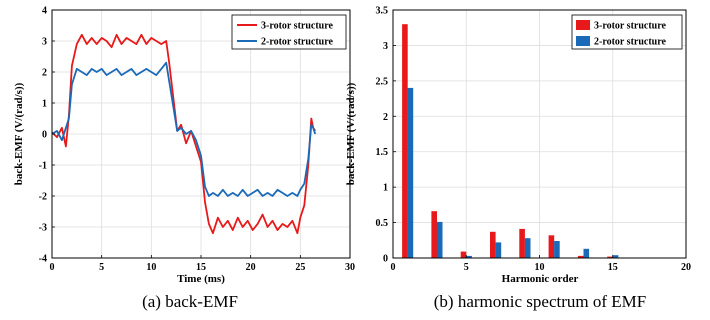  Describe the element at coordinates (615, 256) in the screenshot. I see `bar-series-2-h15` at that location.